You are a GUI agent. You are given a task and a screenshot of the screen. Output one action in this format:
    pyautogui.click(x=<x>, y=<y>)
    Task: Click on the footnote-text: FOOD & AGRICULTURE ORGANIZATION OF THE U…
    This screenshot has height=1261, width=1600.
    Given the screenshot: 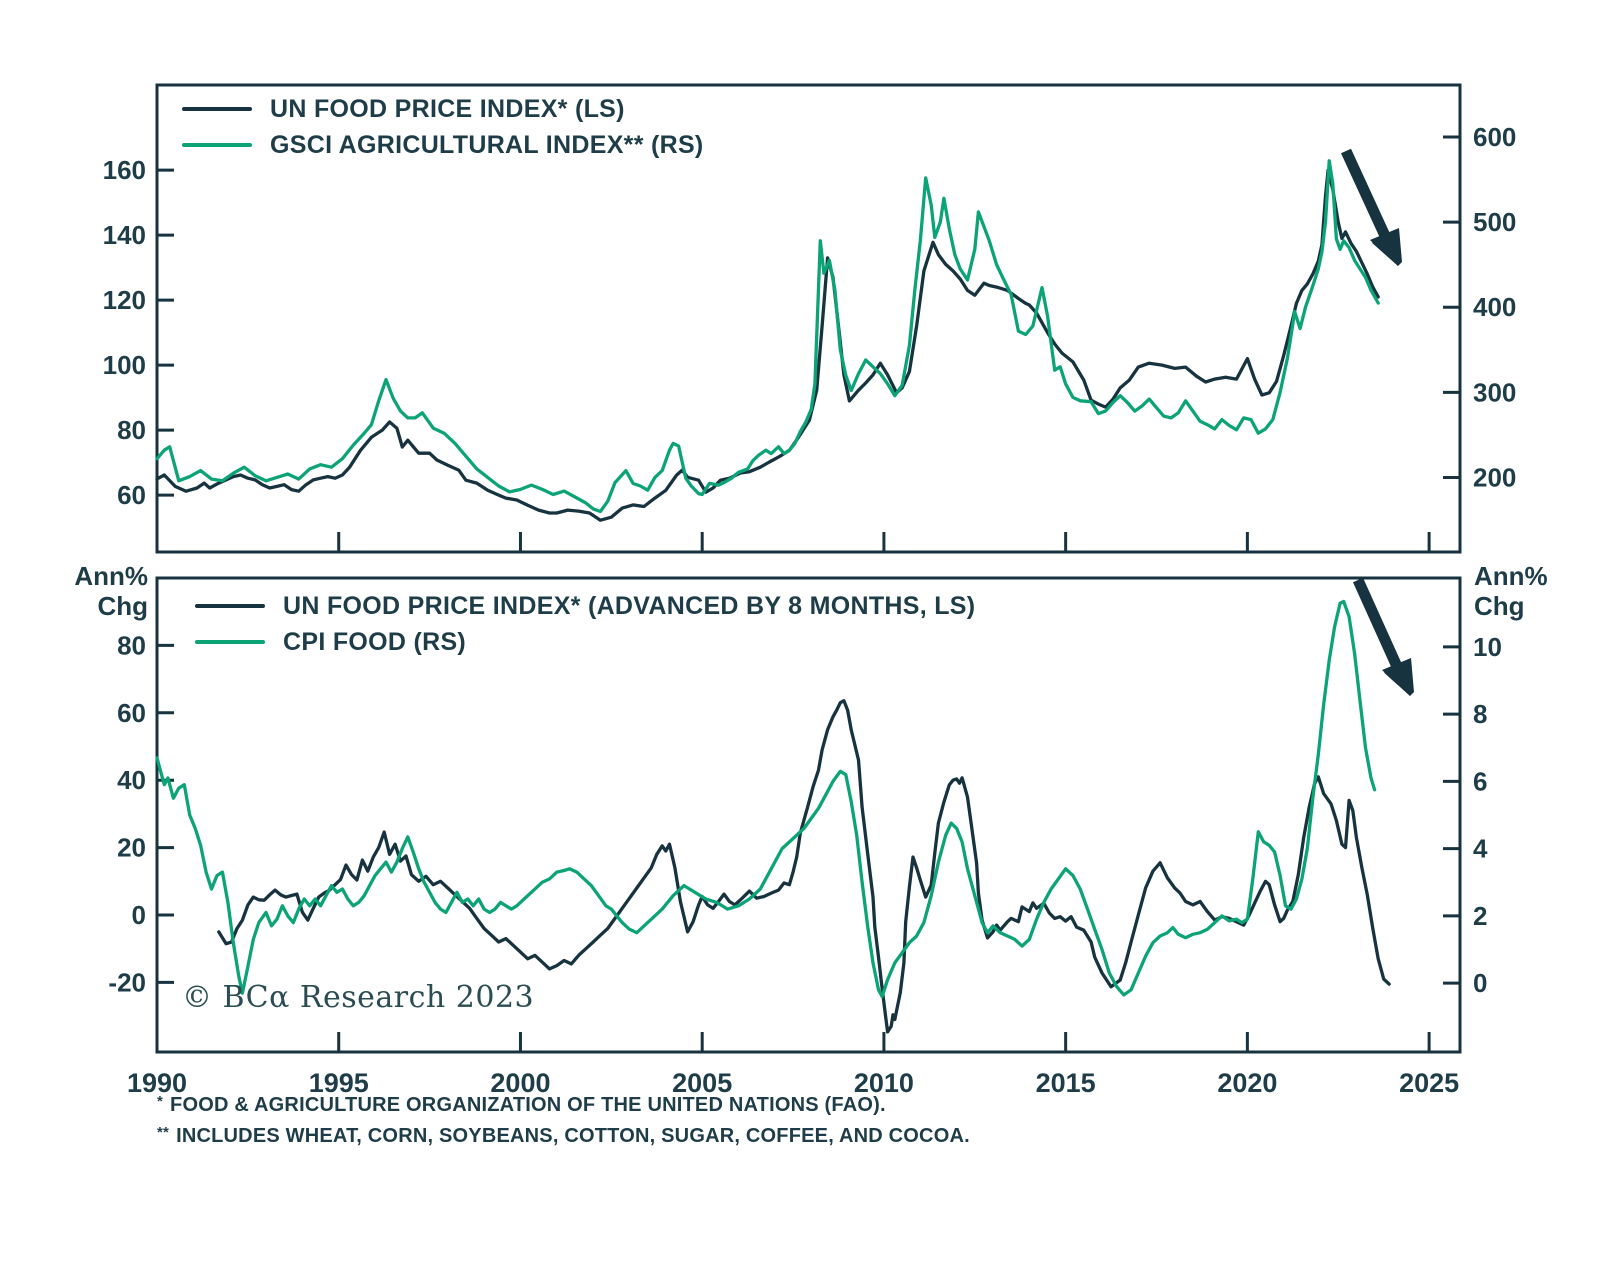 What is the action you would take?
    pyautogui.click(x=528, y=1105)
    